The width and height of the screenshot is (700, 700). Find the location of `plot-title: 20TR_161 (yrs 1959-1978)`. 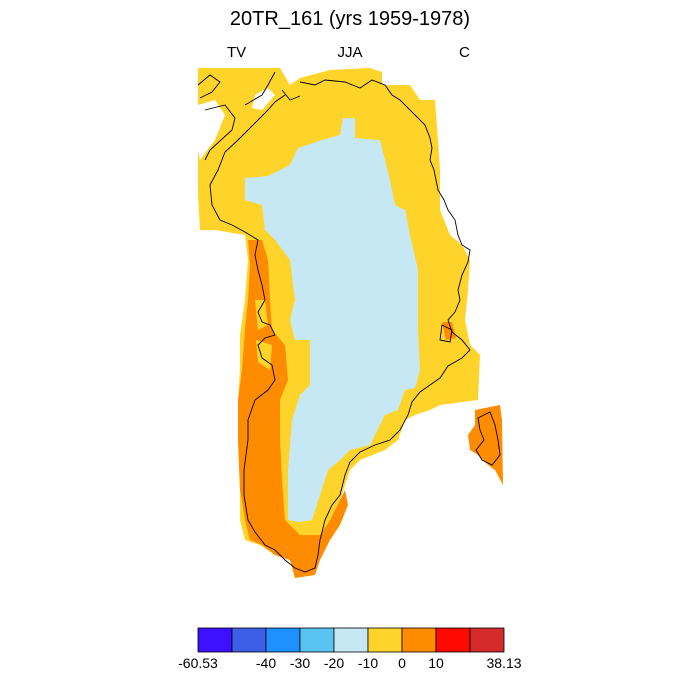

plot-title: 20TR_161 (yrs 1959-1978) is located at coordinates (350, 19).